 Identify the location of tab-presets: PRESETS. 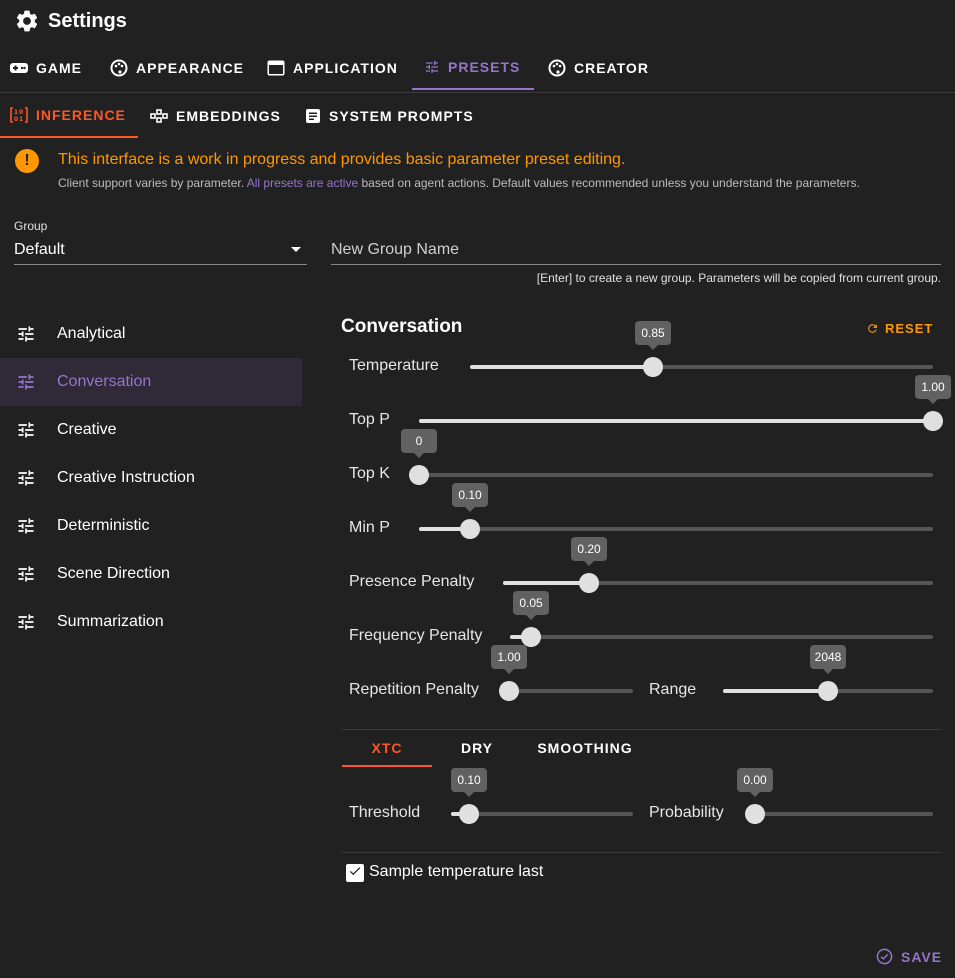
(473, 68).